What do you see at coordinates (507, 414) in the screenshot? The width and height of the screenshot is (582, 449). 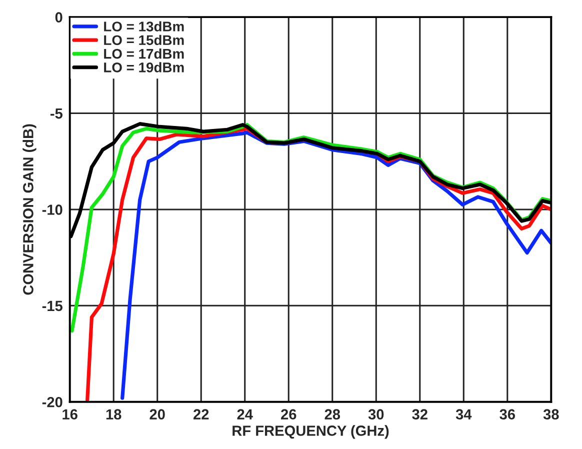 I see `x-tick-label: 36` at bounding box center [507, 414].